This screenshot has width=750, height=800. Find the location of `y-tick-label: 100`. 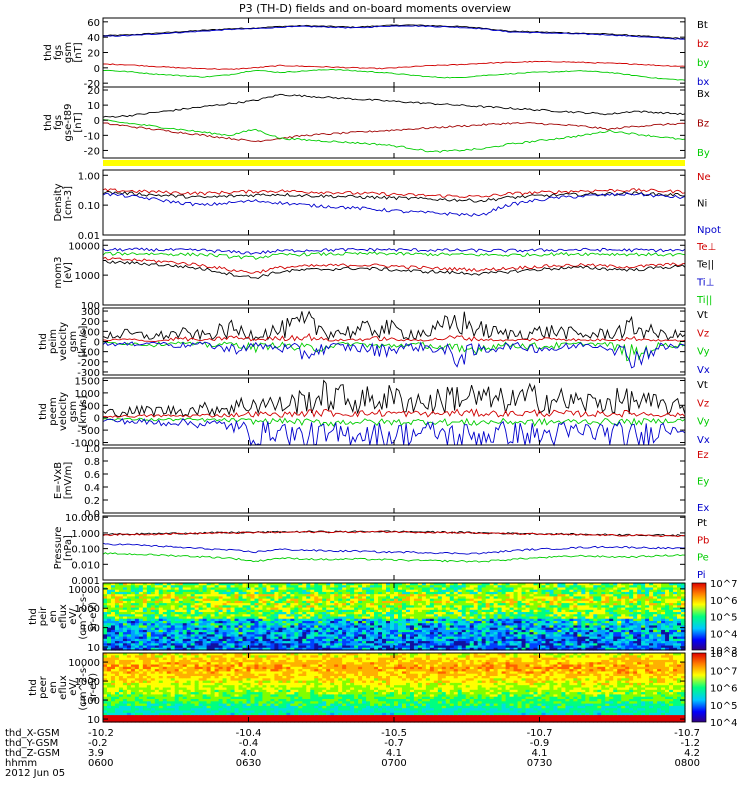

y-tick-label: 100 is located at coordinates (90, 332).